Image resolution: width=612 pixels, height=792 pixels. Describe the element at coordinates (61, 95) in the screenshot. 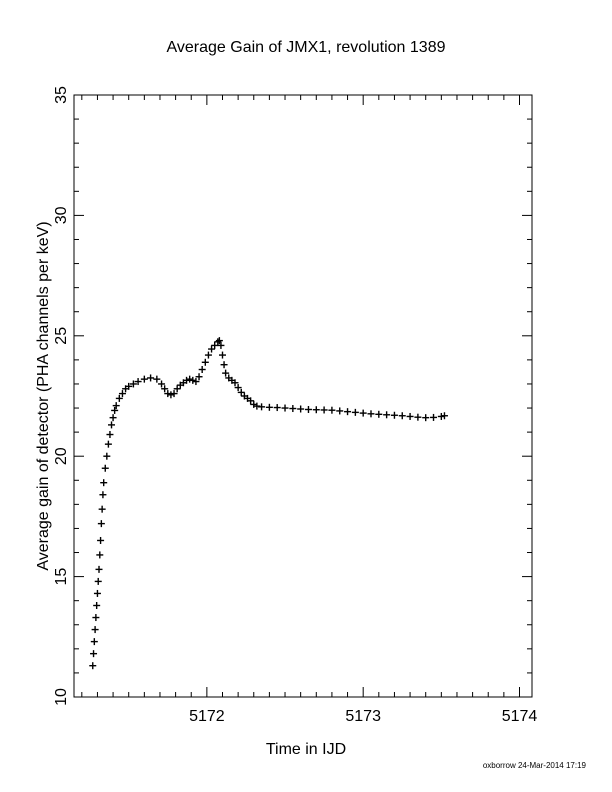

I see `y-tick-label: 35` at that location.